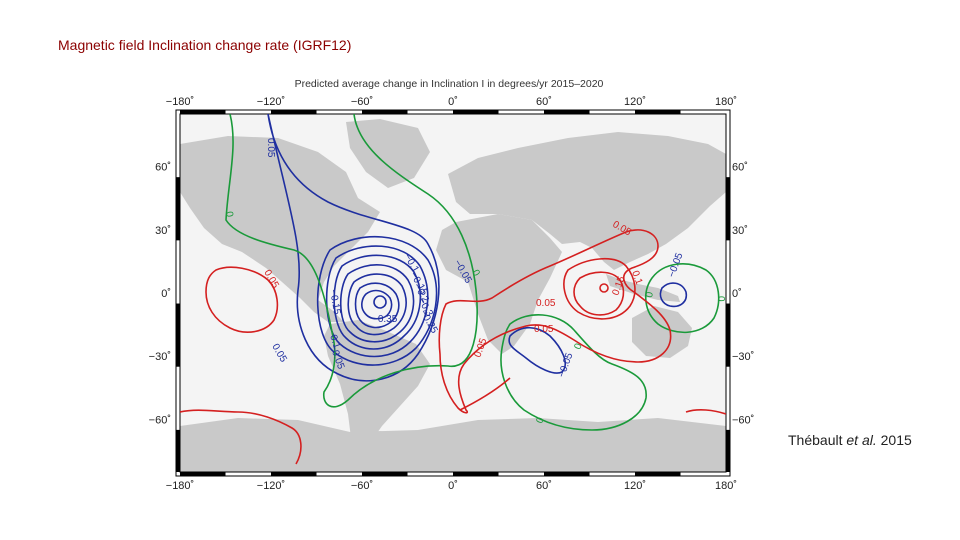 Image resolution: width=960 pixels, height=540 pixels. I want to click on greenland, so click(388, 153).